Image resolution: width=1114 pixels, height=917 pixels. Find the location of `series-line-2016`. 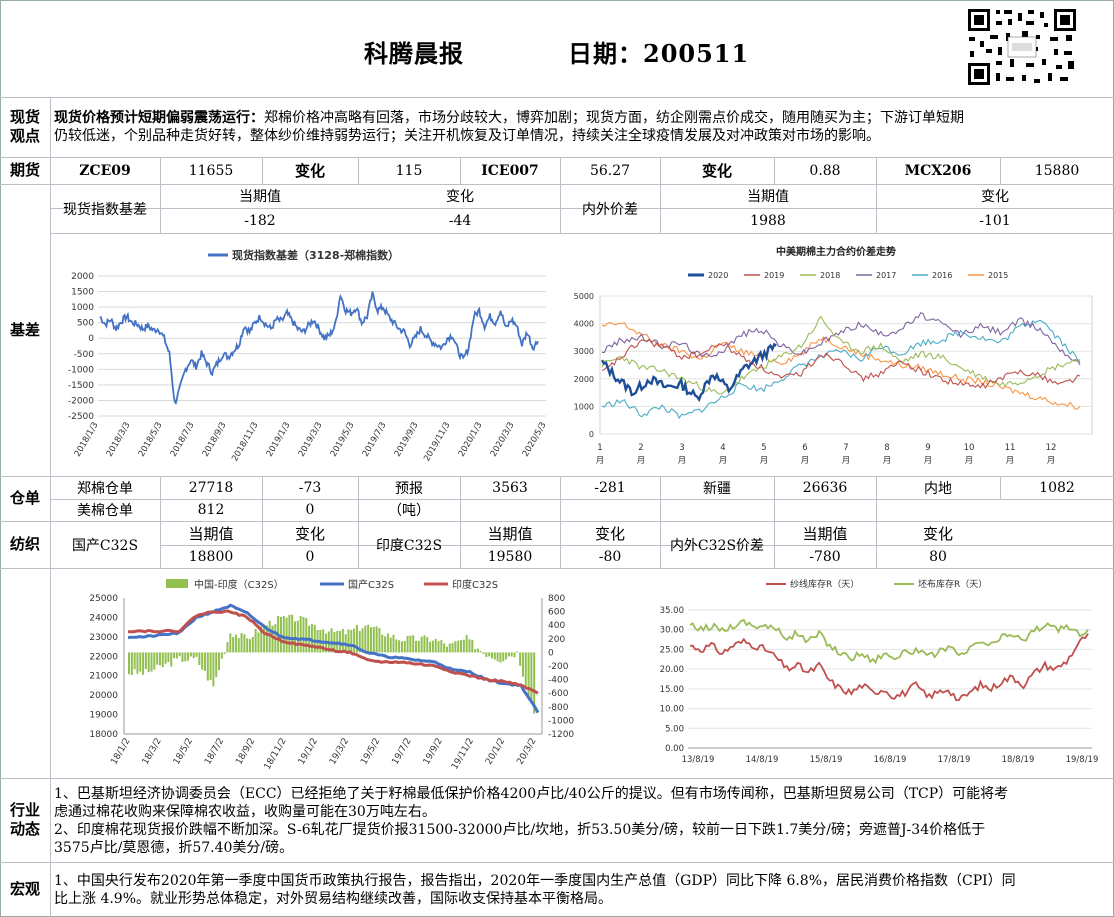

series-line-2016 is located at coordinates (841, 369).